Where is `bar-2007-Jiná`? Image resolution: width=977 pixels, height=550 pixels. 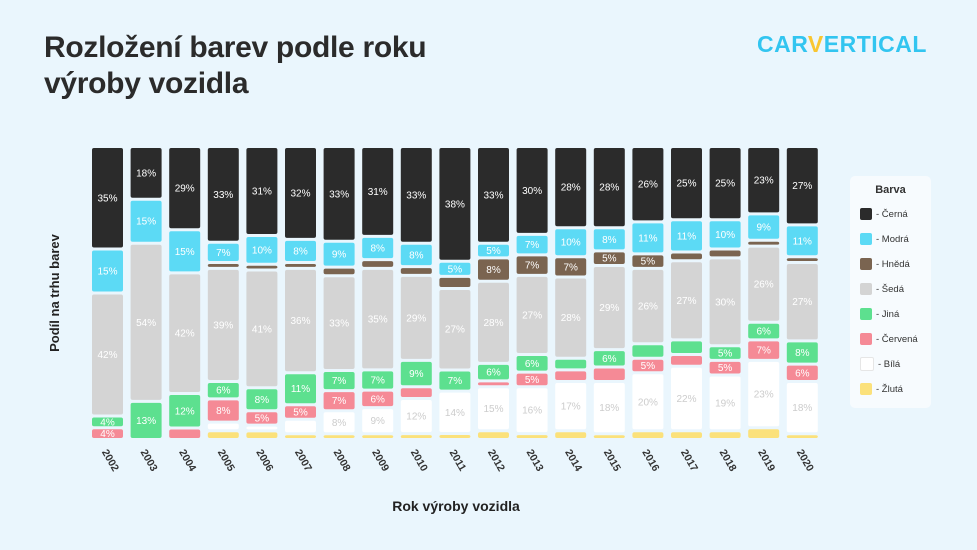
bar-2007-Jiná is located at coordinates (300, 389).